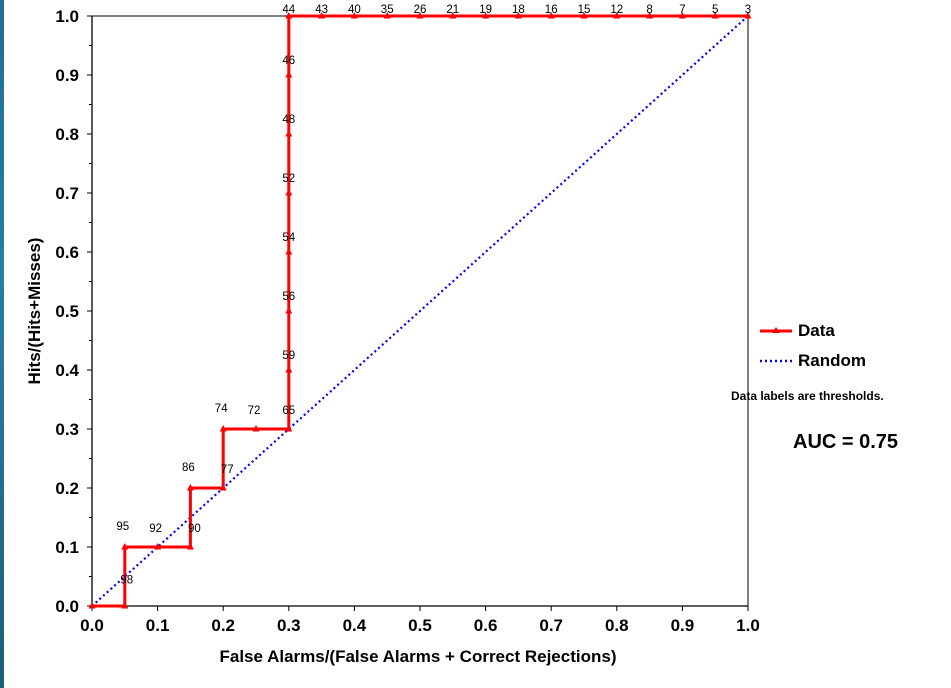 This screenshot has width=951, height=688. Describe the element at coordinates (254, 411) in the screenshot. I see `data-point-label: 72` at that location.